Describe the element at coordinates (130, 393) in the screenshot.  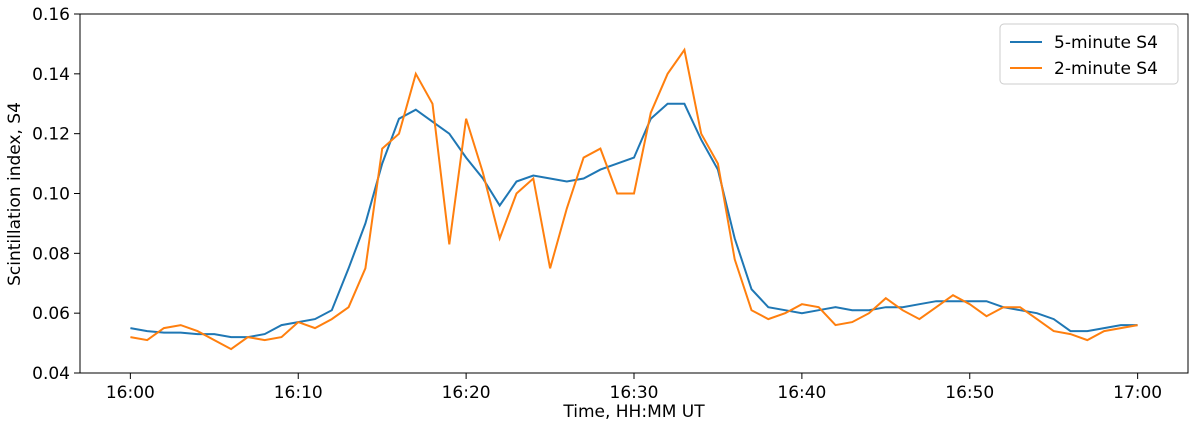
I see `x-tick-label: 16:00` at that location.